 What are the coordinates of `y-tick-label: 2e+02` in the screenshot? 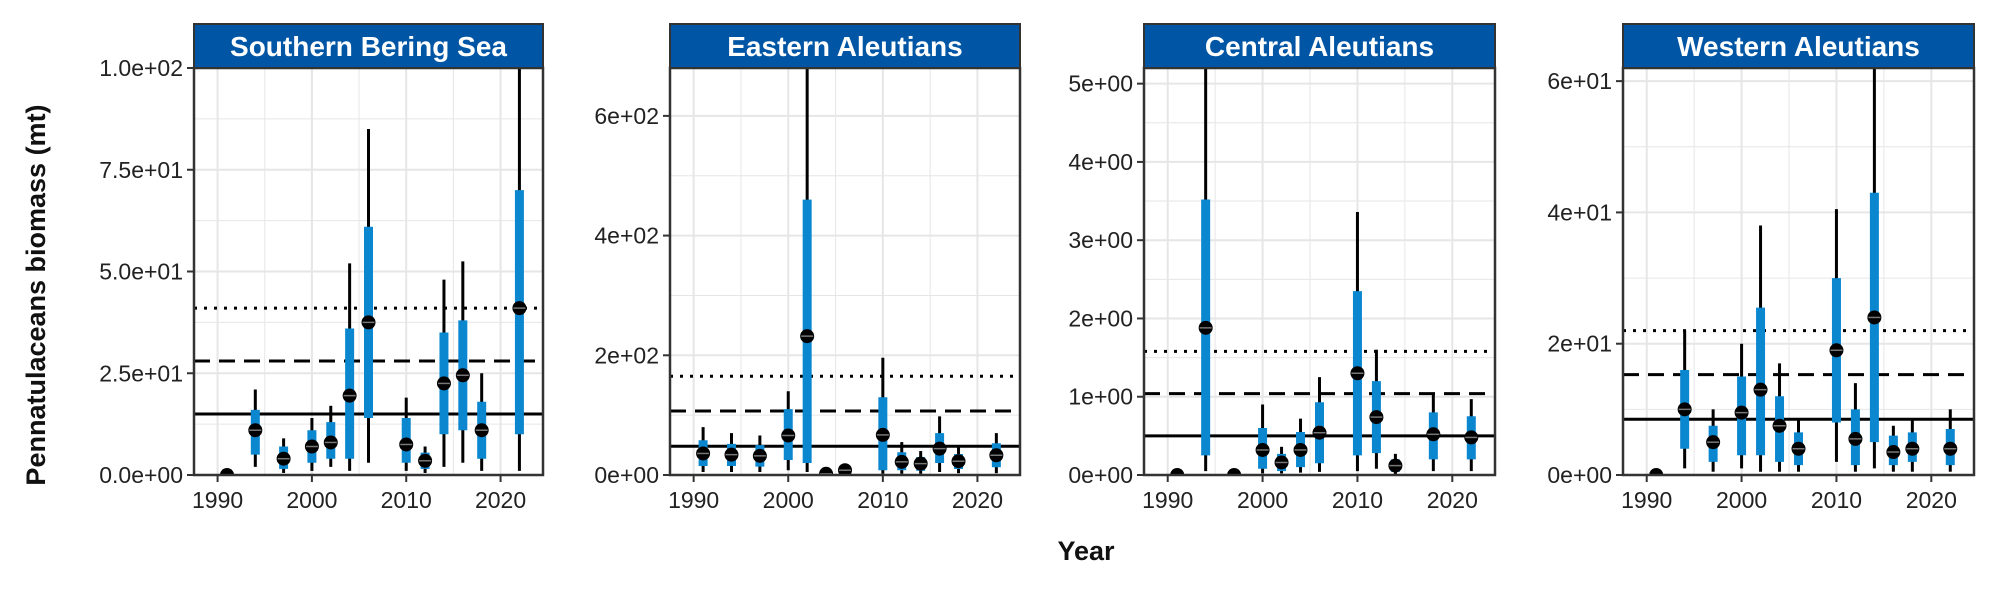 It's located at (626, 355).